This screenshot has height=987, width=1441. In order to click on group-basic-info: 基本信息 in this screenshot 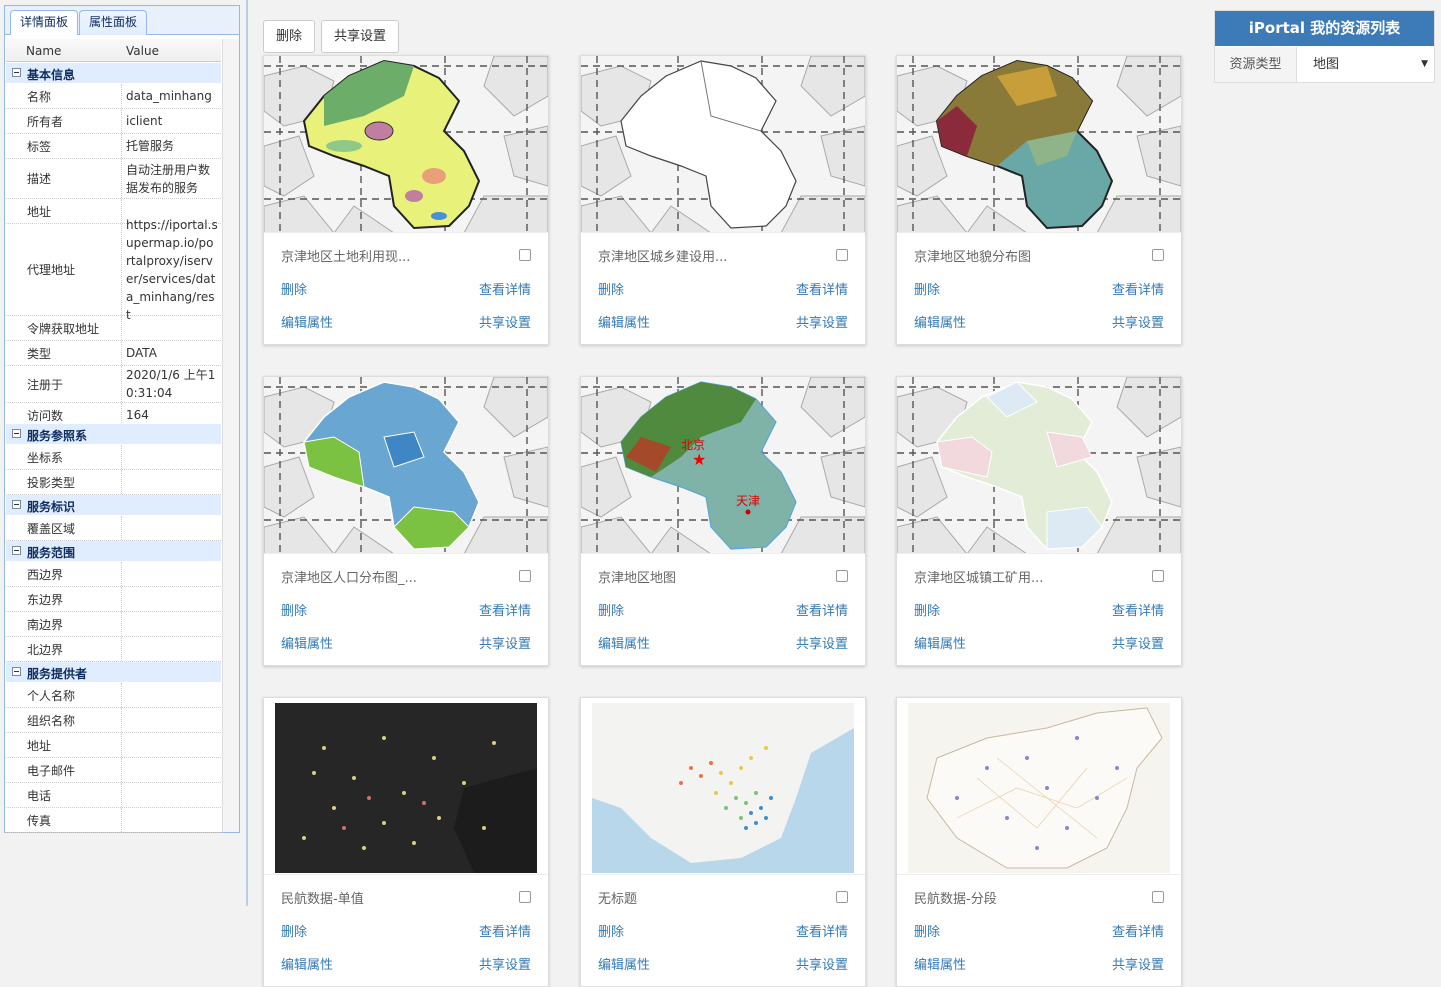, I will do `click(113, 73)`.